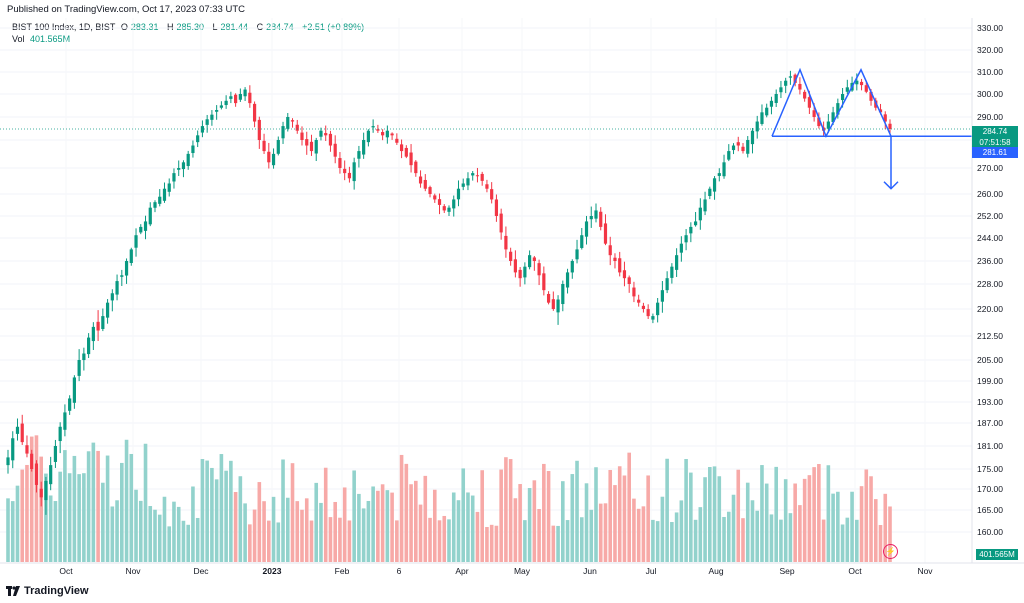  Describe the element at coordinates (997, 554) in the screenshot. I see `volume-tag: 401.565M` at that location.